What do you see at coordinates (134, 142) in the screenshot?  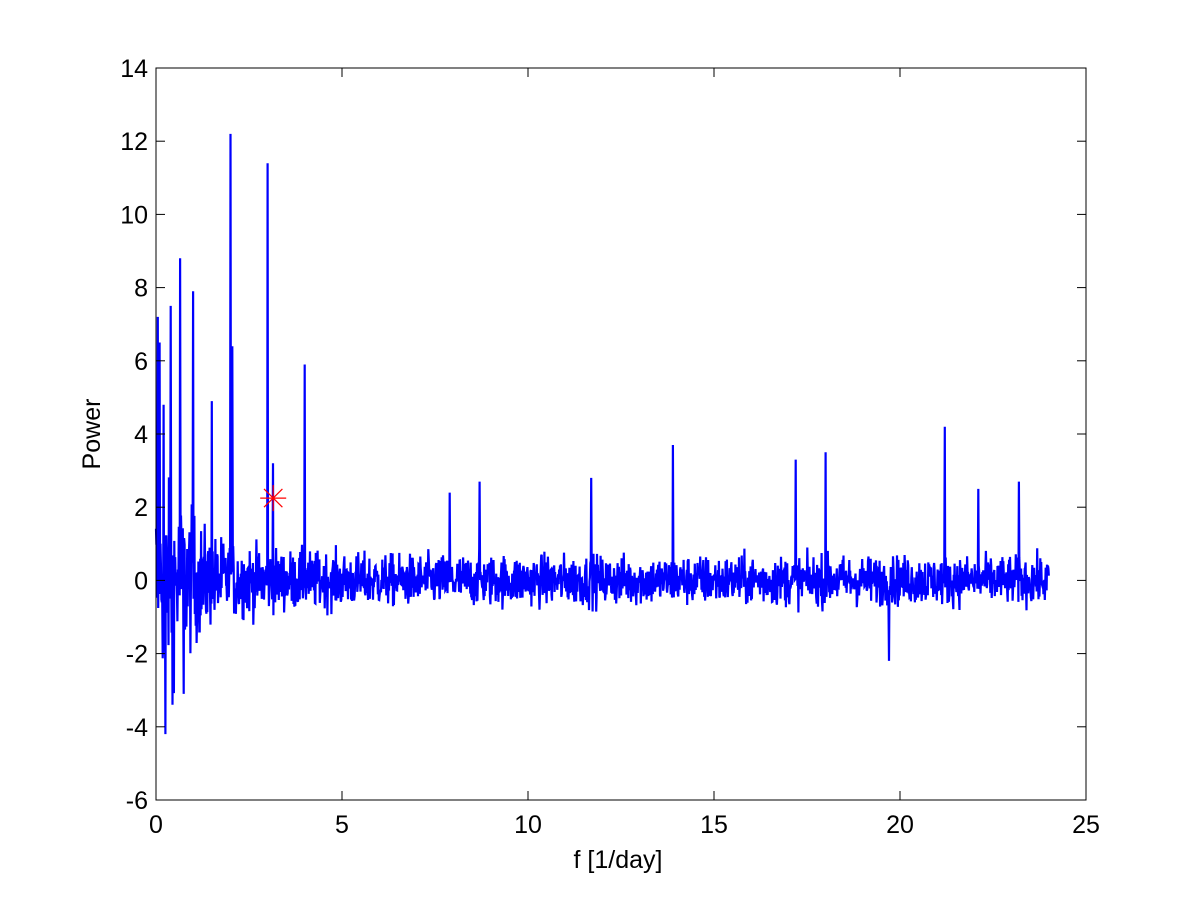 I see `y-tick-label: 12` at bounding box center [134, 142].